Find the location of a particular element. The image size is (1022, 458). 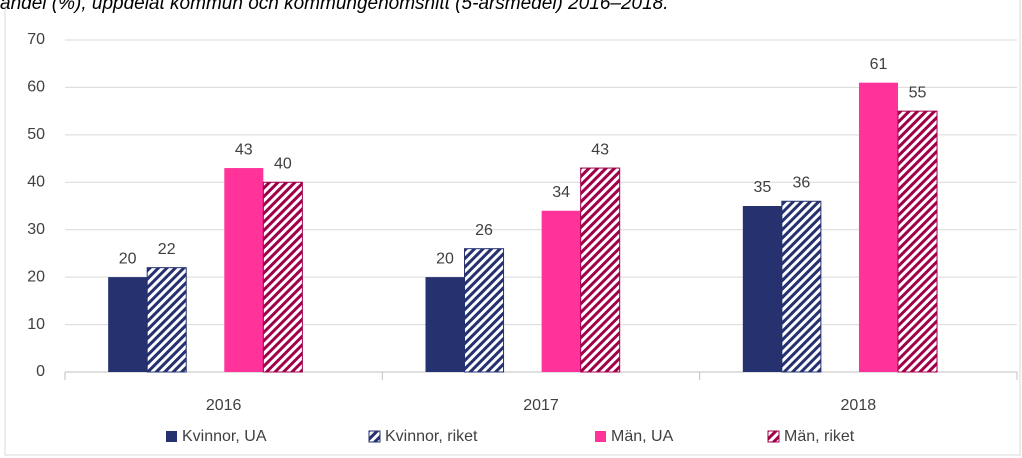

y-tick-label: 50 is located at coordinates (36, 134).